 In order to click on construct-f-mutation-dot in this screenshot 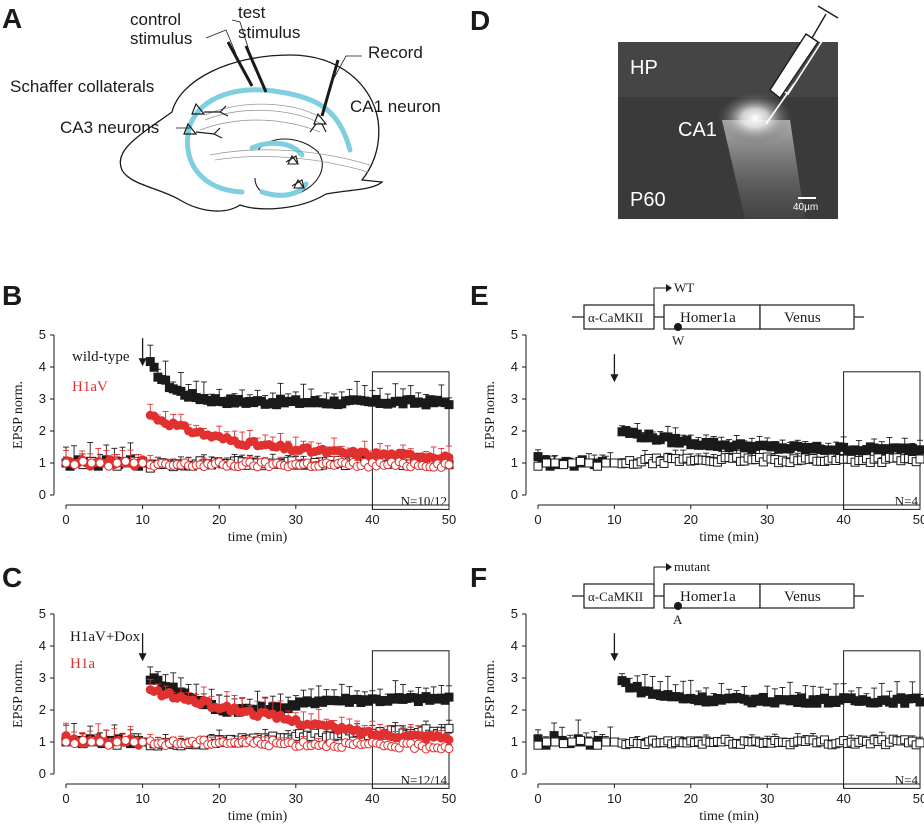, I will do `click(678, 606)`.